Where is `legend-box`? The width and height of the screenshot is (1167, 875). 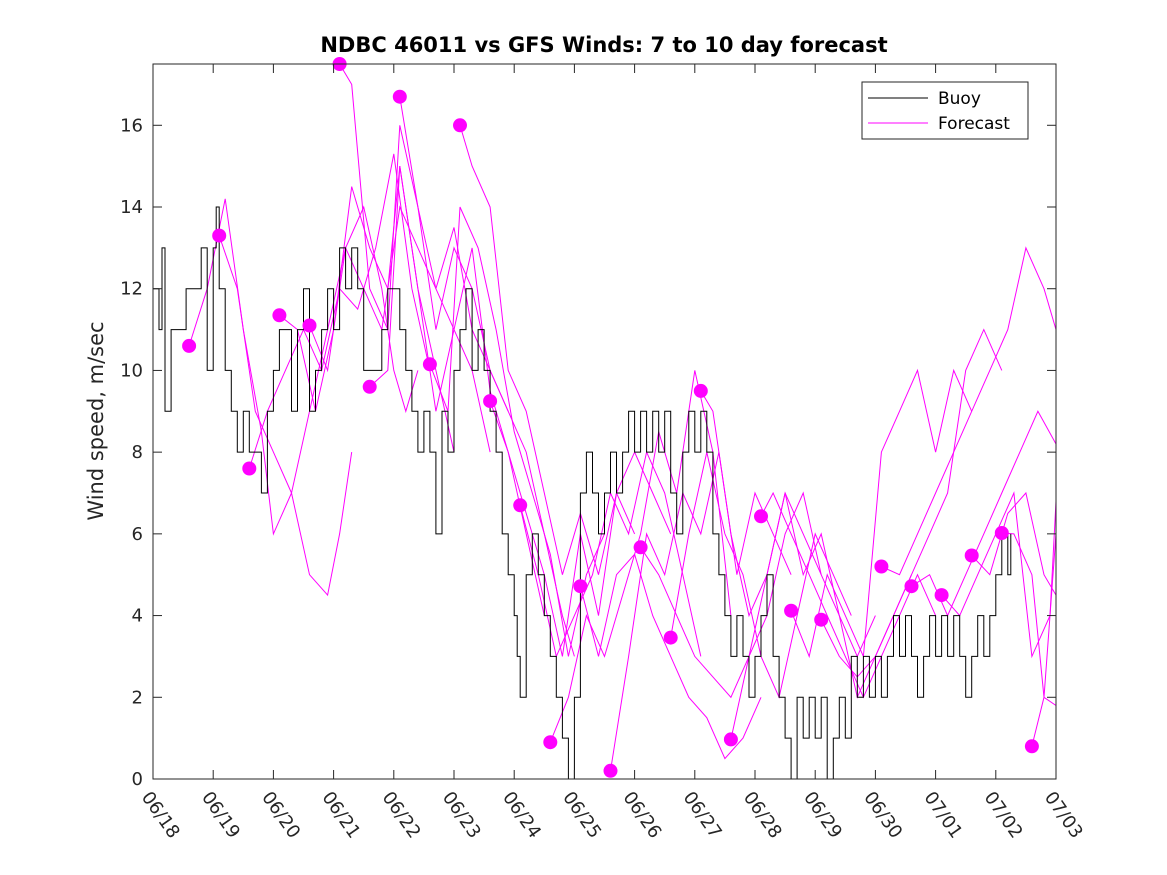 legend-box is located at coordinates (945, 110).